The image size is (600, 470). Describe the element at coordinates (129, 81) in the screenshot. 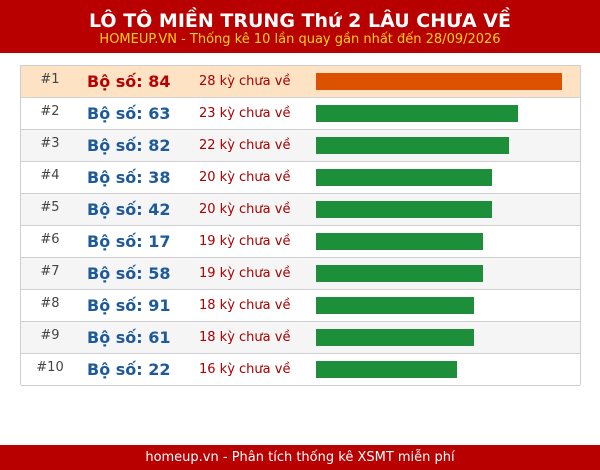

I see `number-label: Bộ số: 84` at that location.